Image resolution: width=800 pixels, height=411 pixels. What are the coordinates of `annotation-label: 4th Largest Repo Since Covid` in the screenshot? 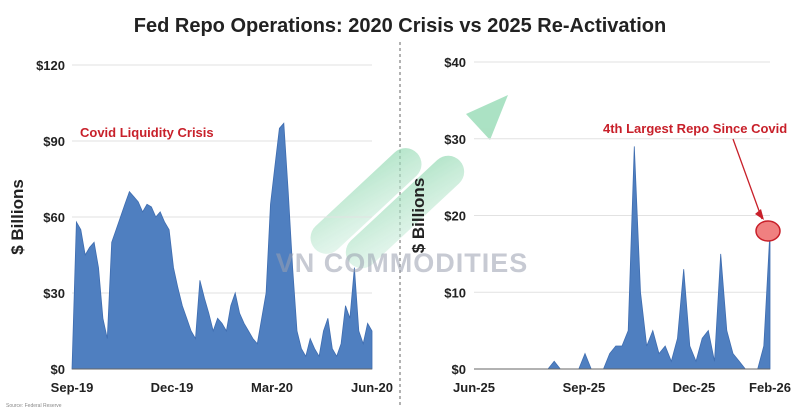 It's located at (695, 128).